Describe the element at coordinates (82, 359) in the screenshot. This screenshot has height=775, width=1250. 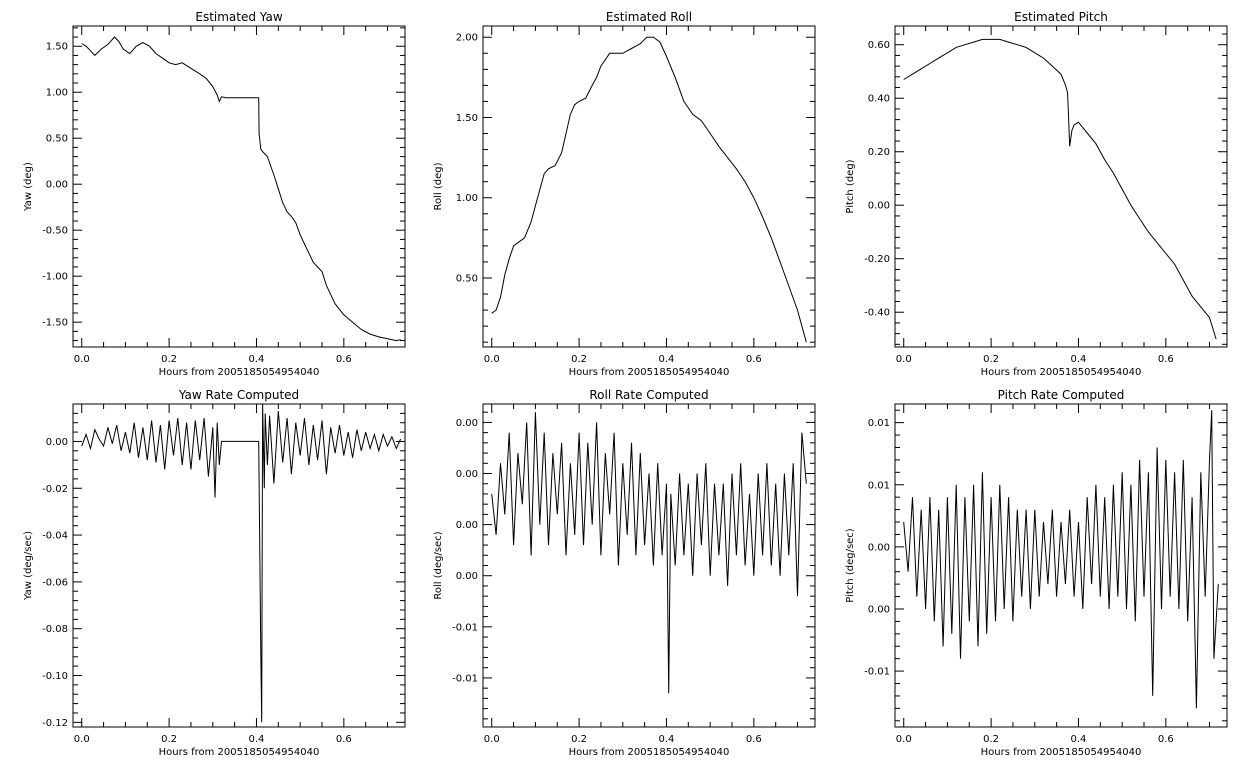
I see `yaw-x-tick-label: 0.0` at that location.